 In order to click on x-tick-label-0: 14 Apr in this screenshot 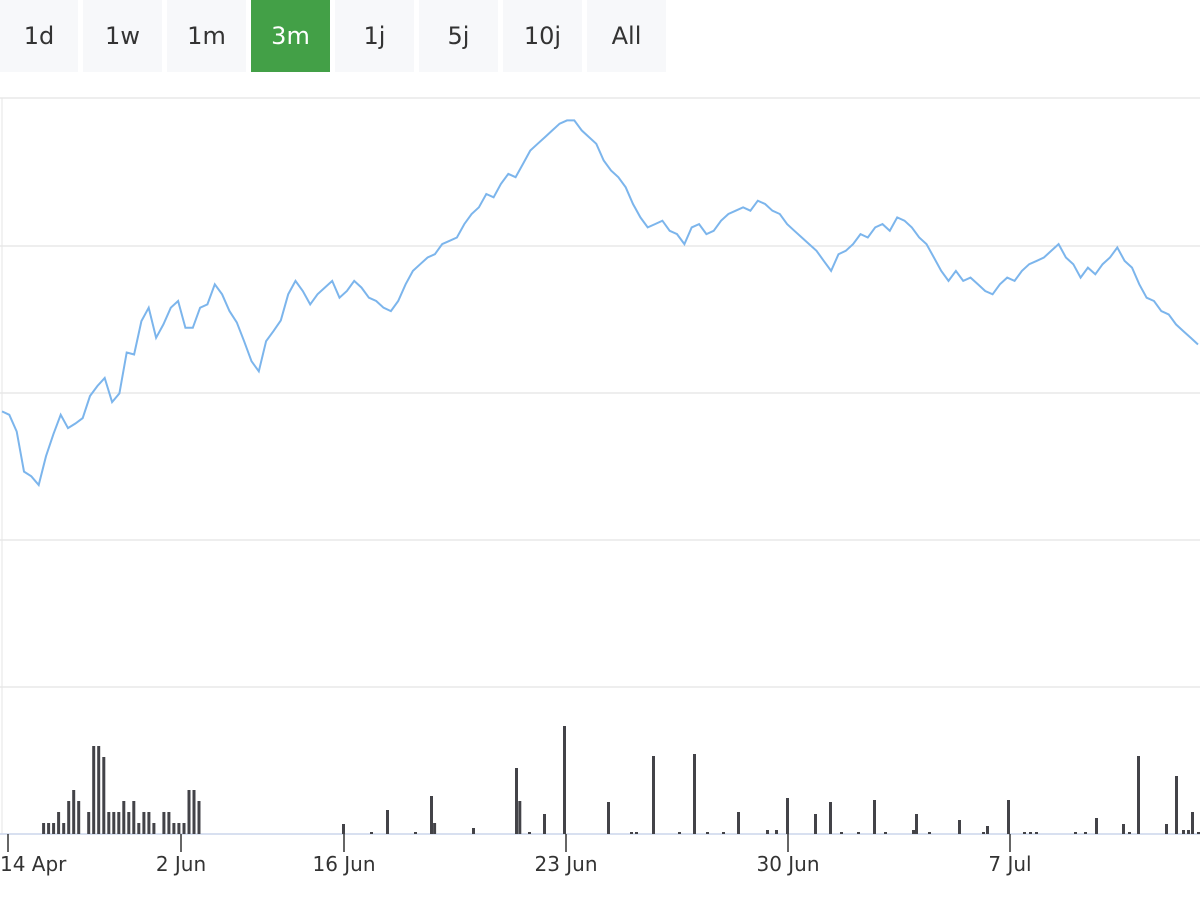, I will do `click(33, 864)`.